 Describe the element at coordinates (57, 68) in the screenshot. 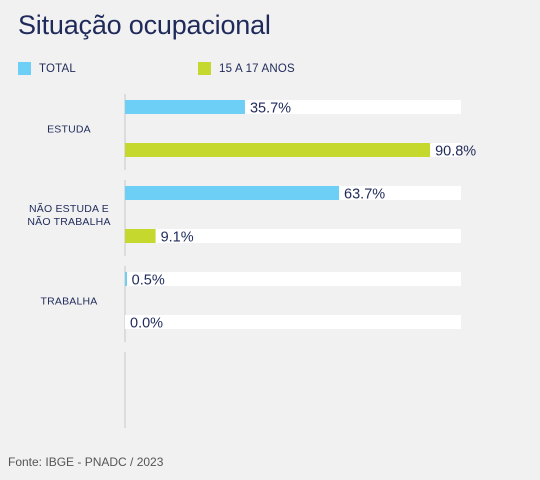

I see `legend-label-total: TOTAL` at that location.